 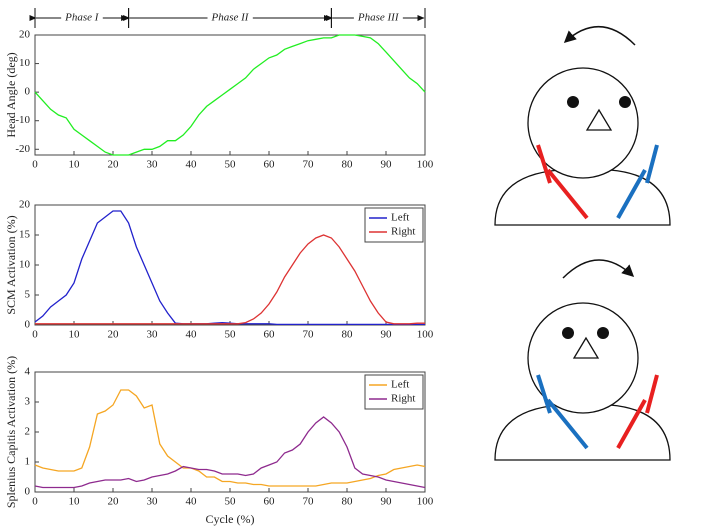 What do you see at coordinates (28, 462) in the screenshot?
I see `y-tick-label: 1` at bounding box center [28, 462].